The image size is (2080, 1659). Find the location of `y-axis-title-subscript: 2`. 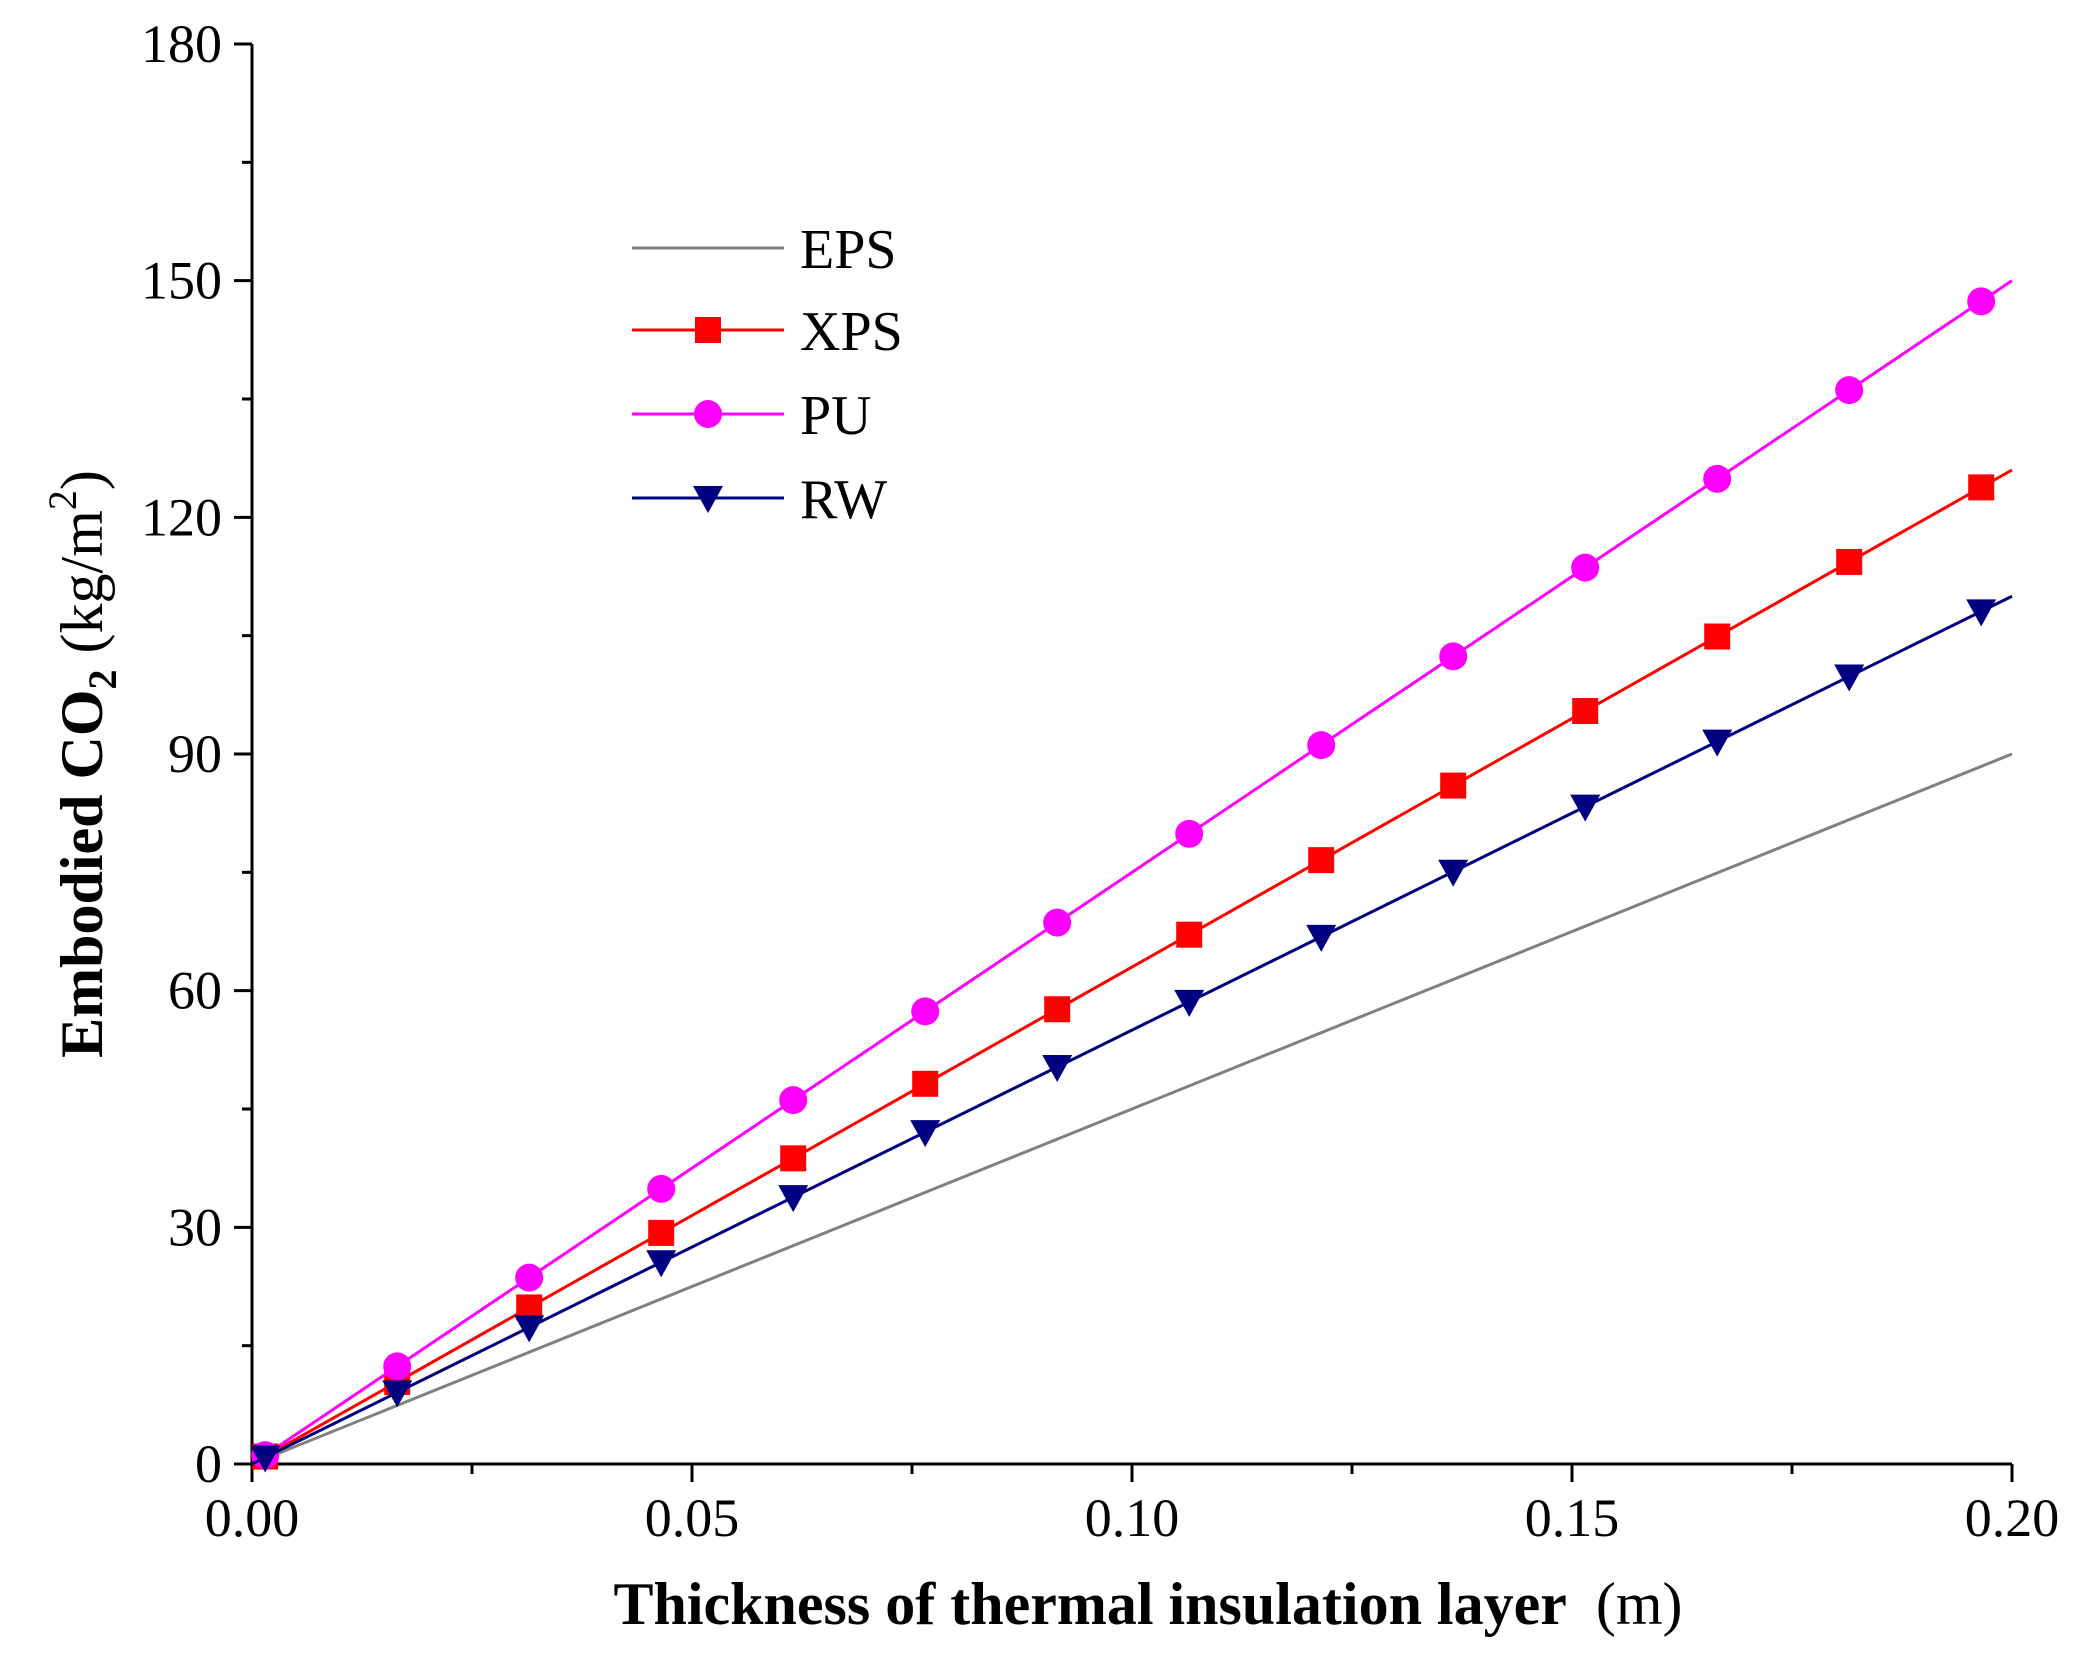

y-axis-title-subscript: 2 is located at coordinates (102, 679).